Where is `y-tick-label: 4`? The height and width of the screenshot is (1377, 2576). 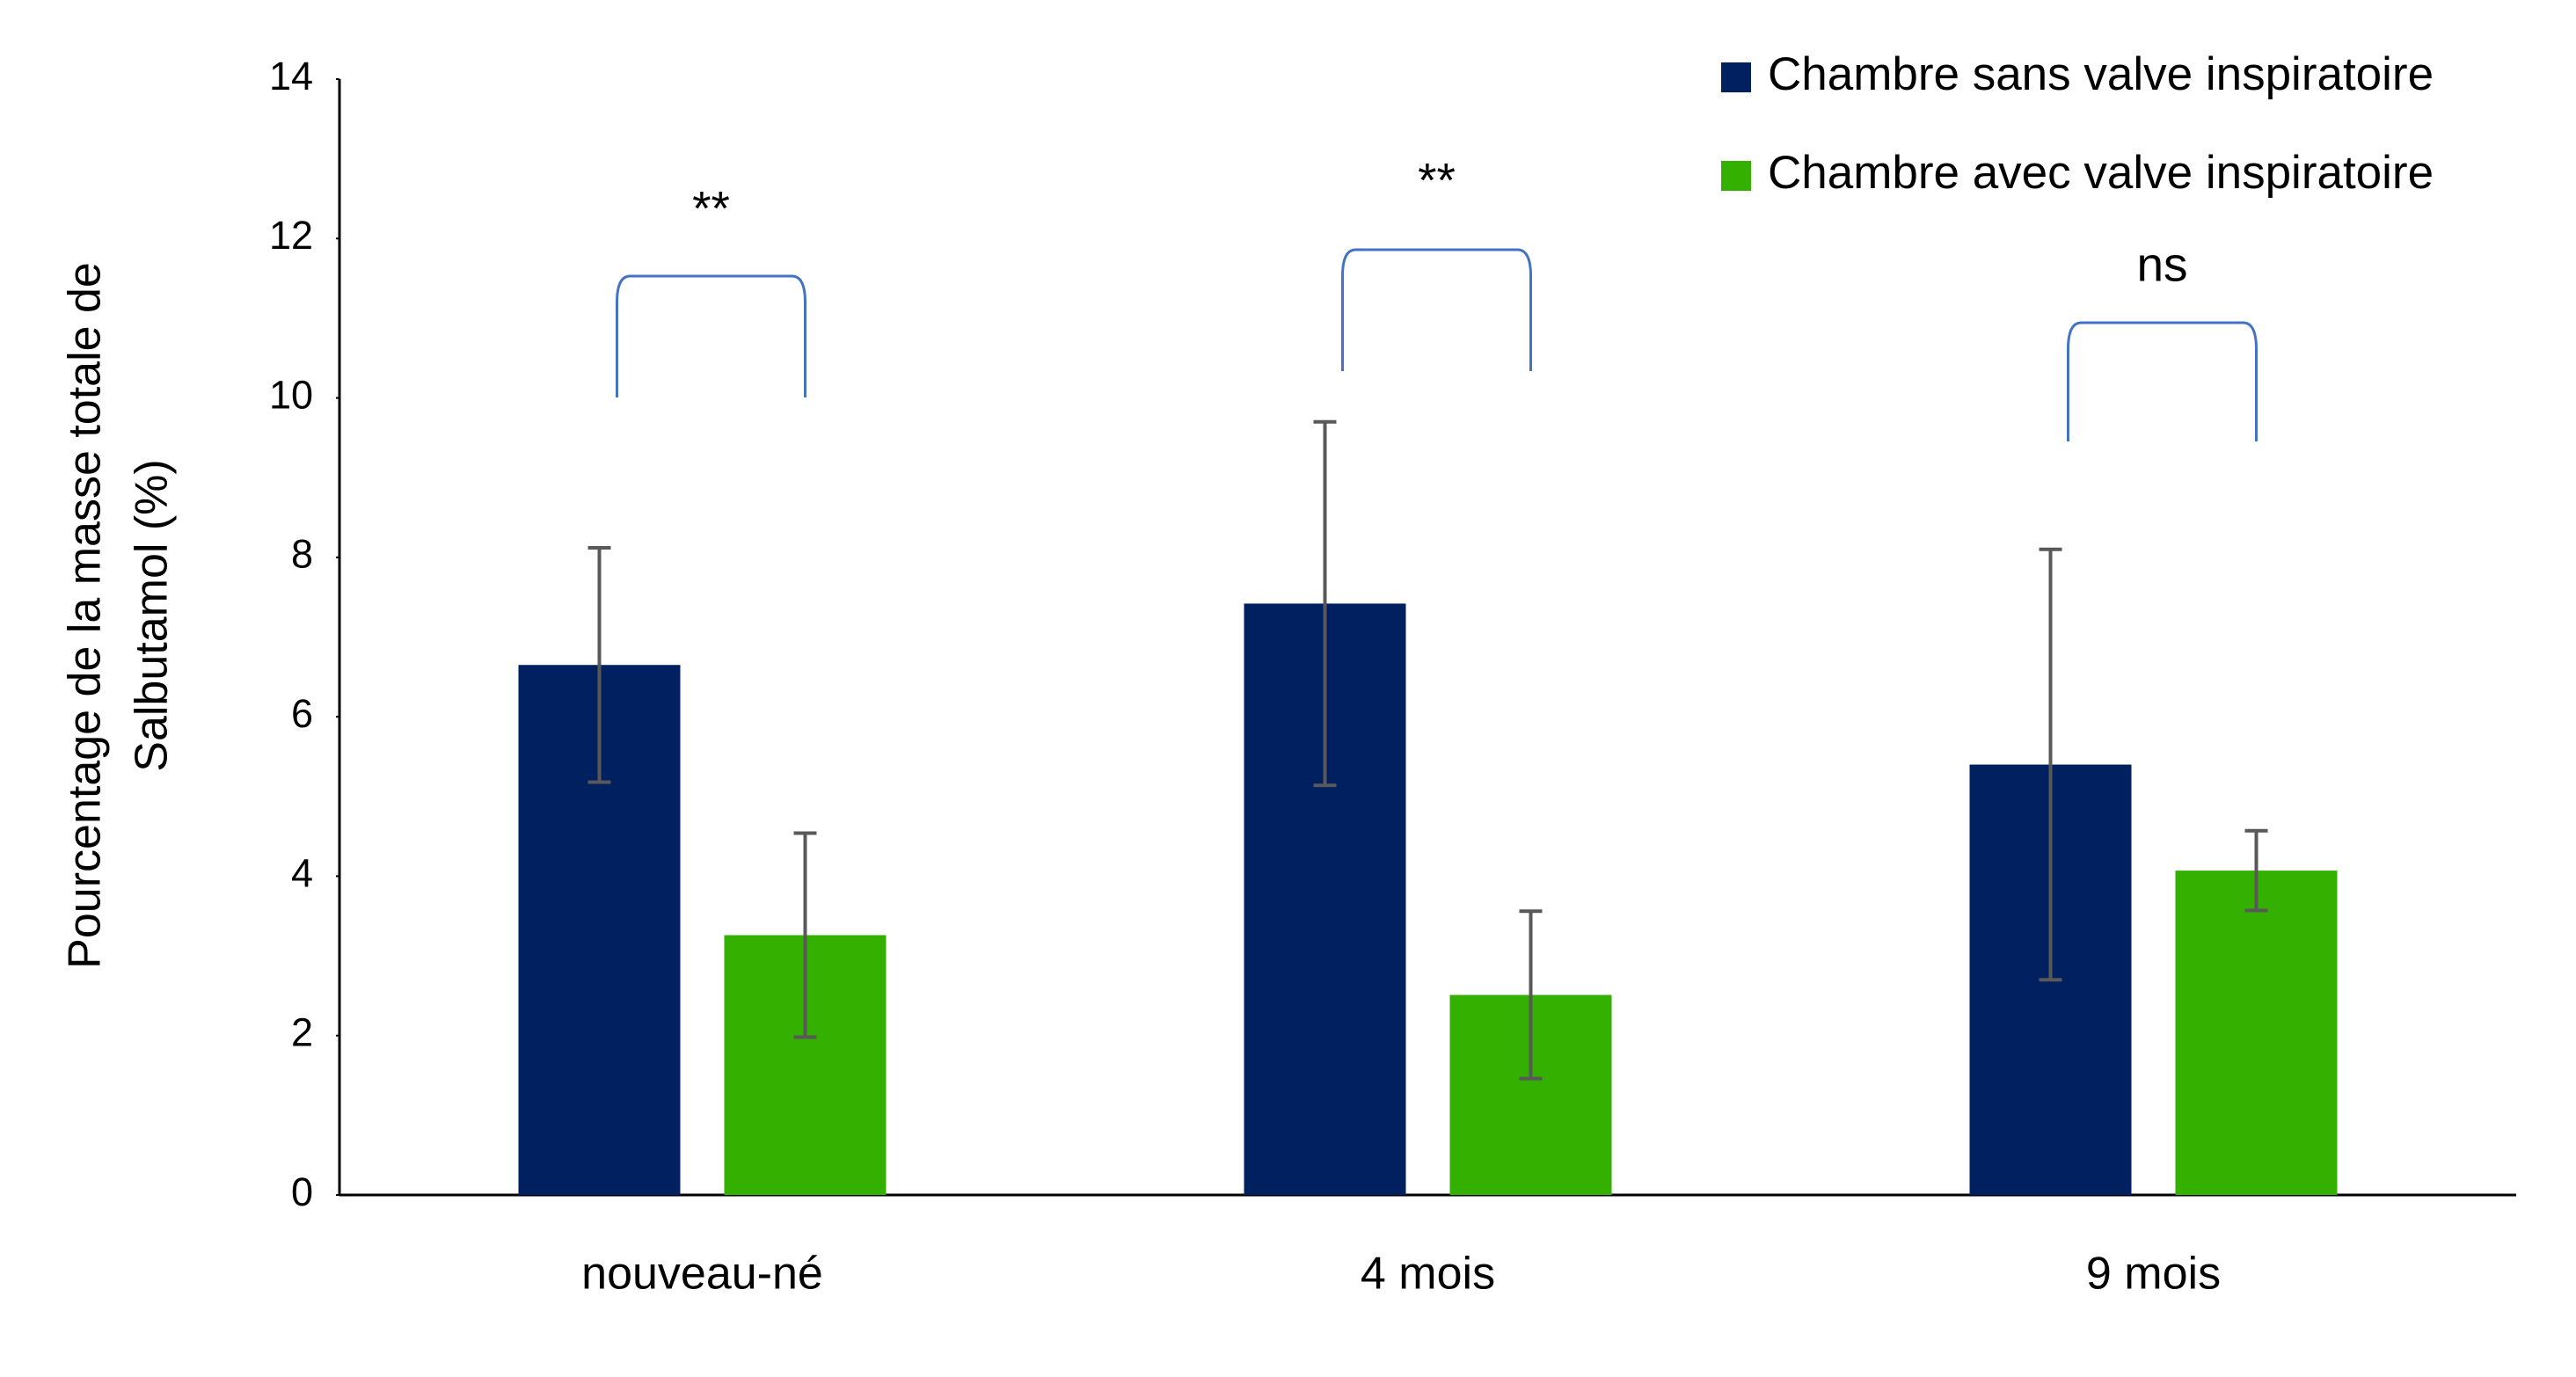
y-tick-label: 4 is located at coordinates (302, 872).